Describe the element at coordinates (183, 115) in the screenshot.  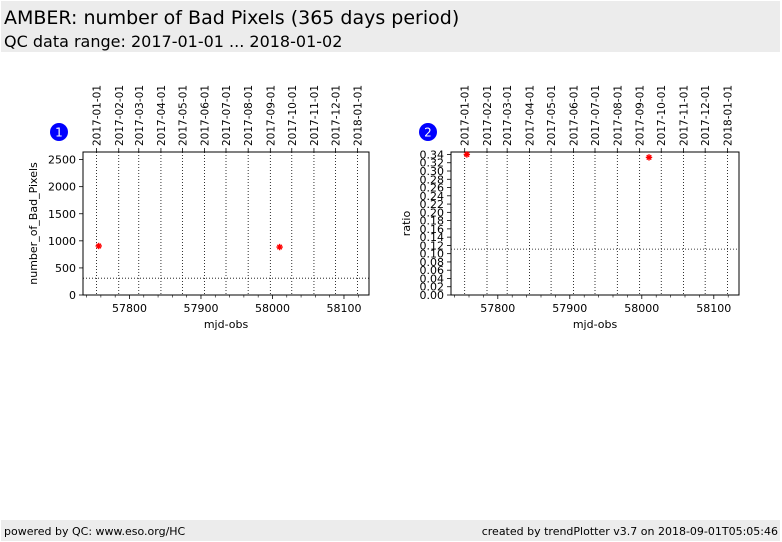
I see `chart1-date-tick-label: 2017-05-01` at that location.